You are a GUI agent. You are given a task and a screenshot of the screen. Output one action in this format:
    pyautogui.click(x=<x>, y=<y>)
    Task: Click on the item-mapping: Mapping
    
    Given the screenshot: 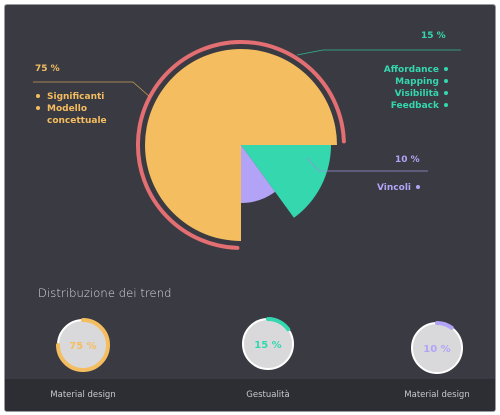 What is the action you would take?
    pyautogui.click(x=417, y=82)
    